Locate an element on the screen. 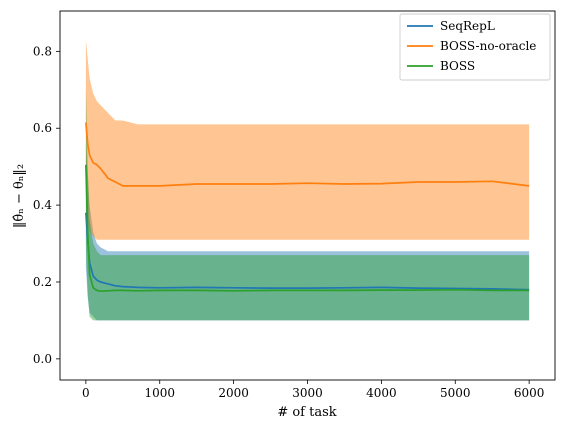 The height and width of the screenshot is (429, 565). y-tick-label: 0.2 is located at coordinates (42, 282).